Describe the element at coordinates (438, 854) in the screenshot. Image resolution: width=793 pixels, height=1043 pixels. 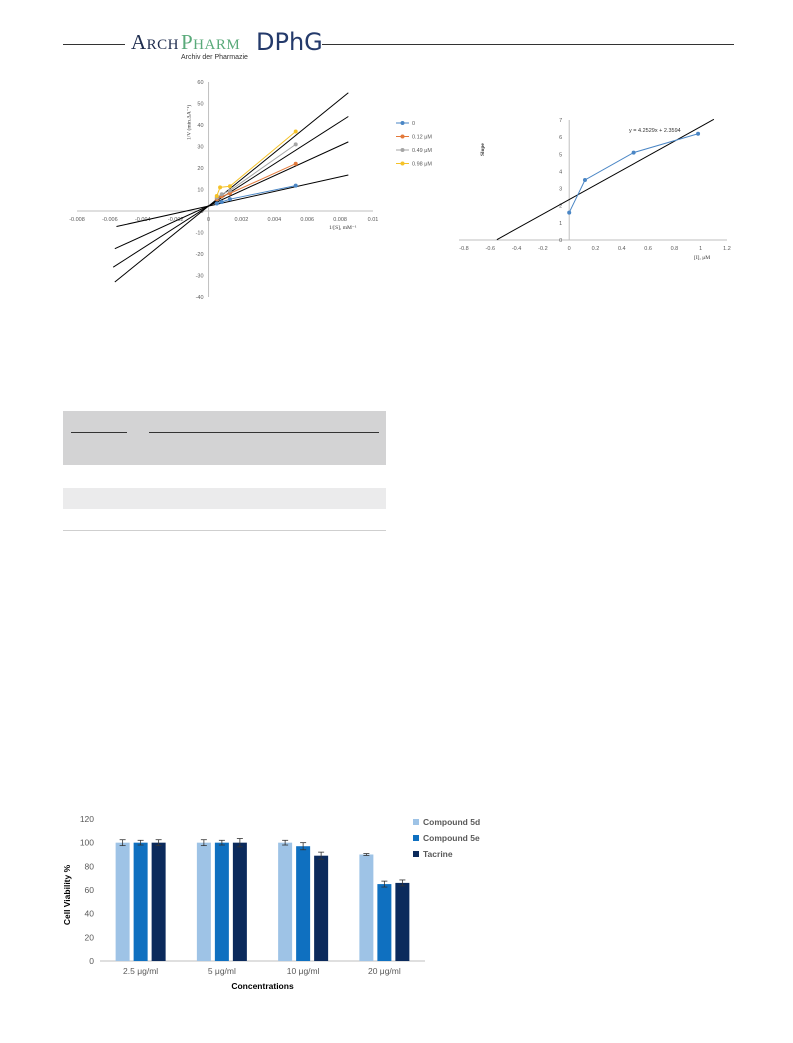
I see `legend-label: Tacrine` at that location.